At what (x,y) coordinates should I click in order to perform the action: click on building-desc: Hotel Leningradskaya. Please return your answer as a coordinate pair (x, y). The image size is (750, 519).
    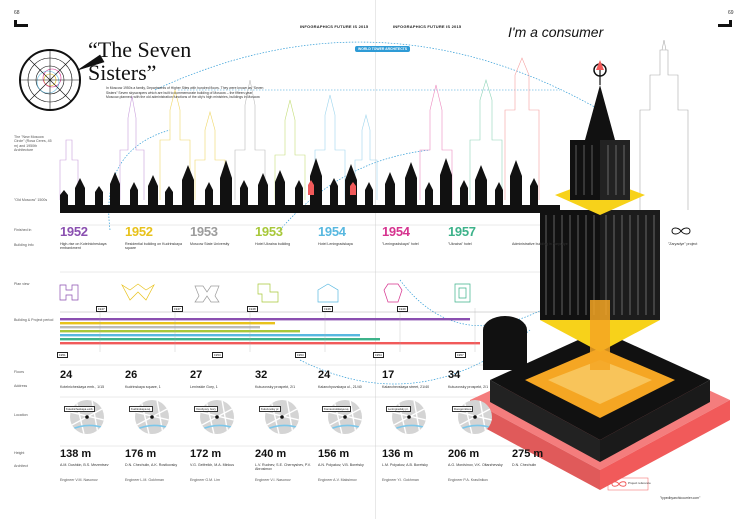
    Looking at the image, I should click on (335, 244).